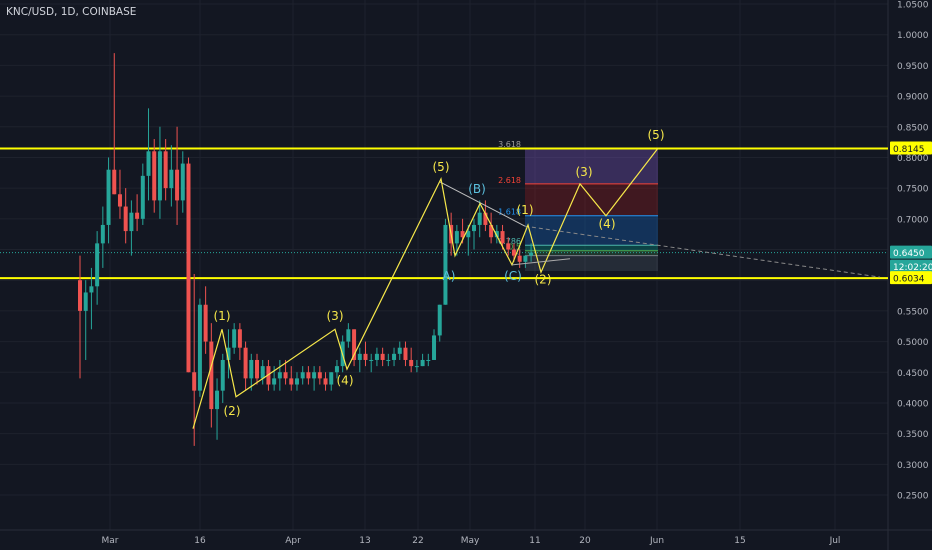 Image resolution: width=932 pixels, height=550 pixels. I want to click on price-tick-label: 0.8000, so click(913, 159).